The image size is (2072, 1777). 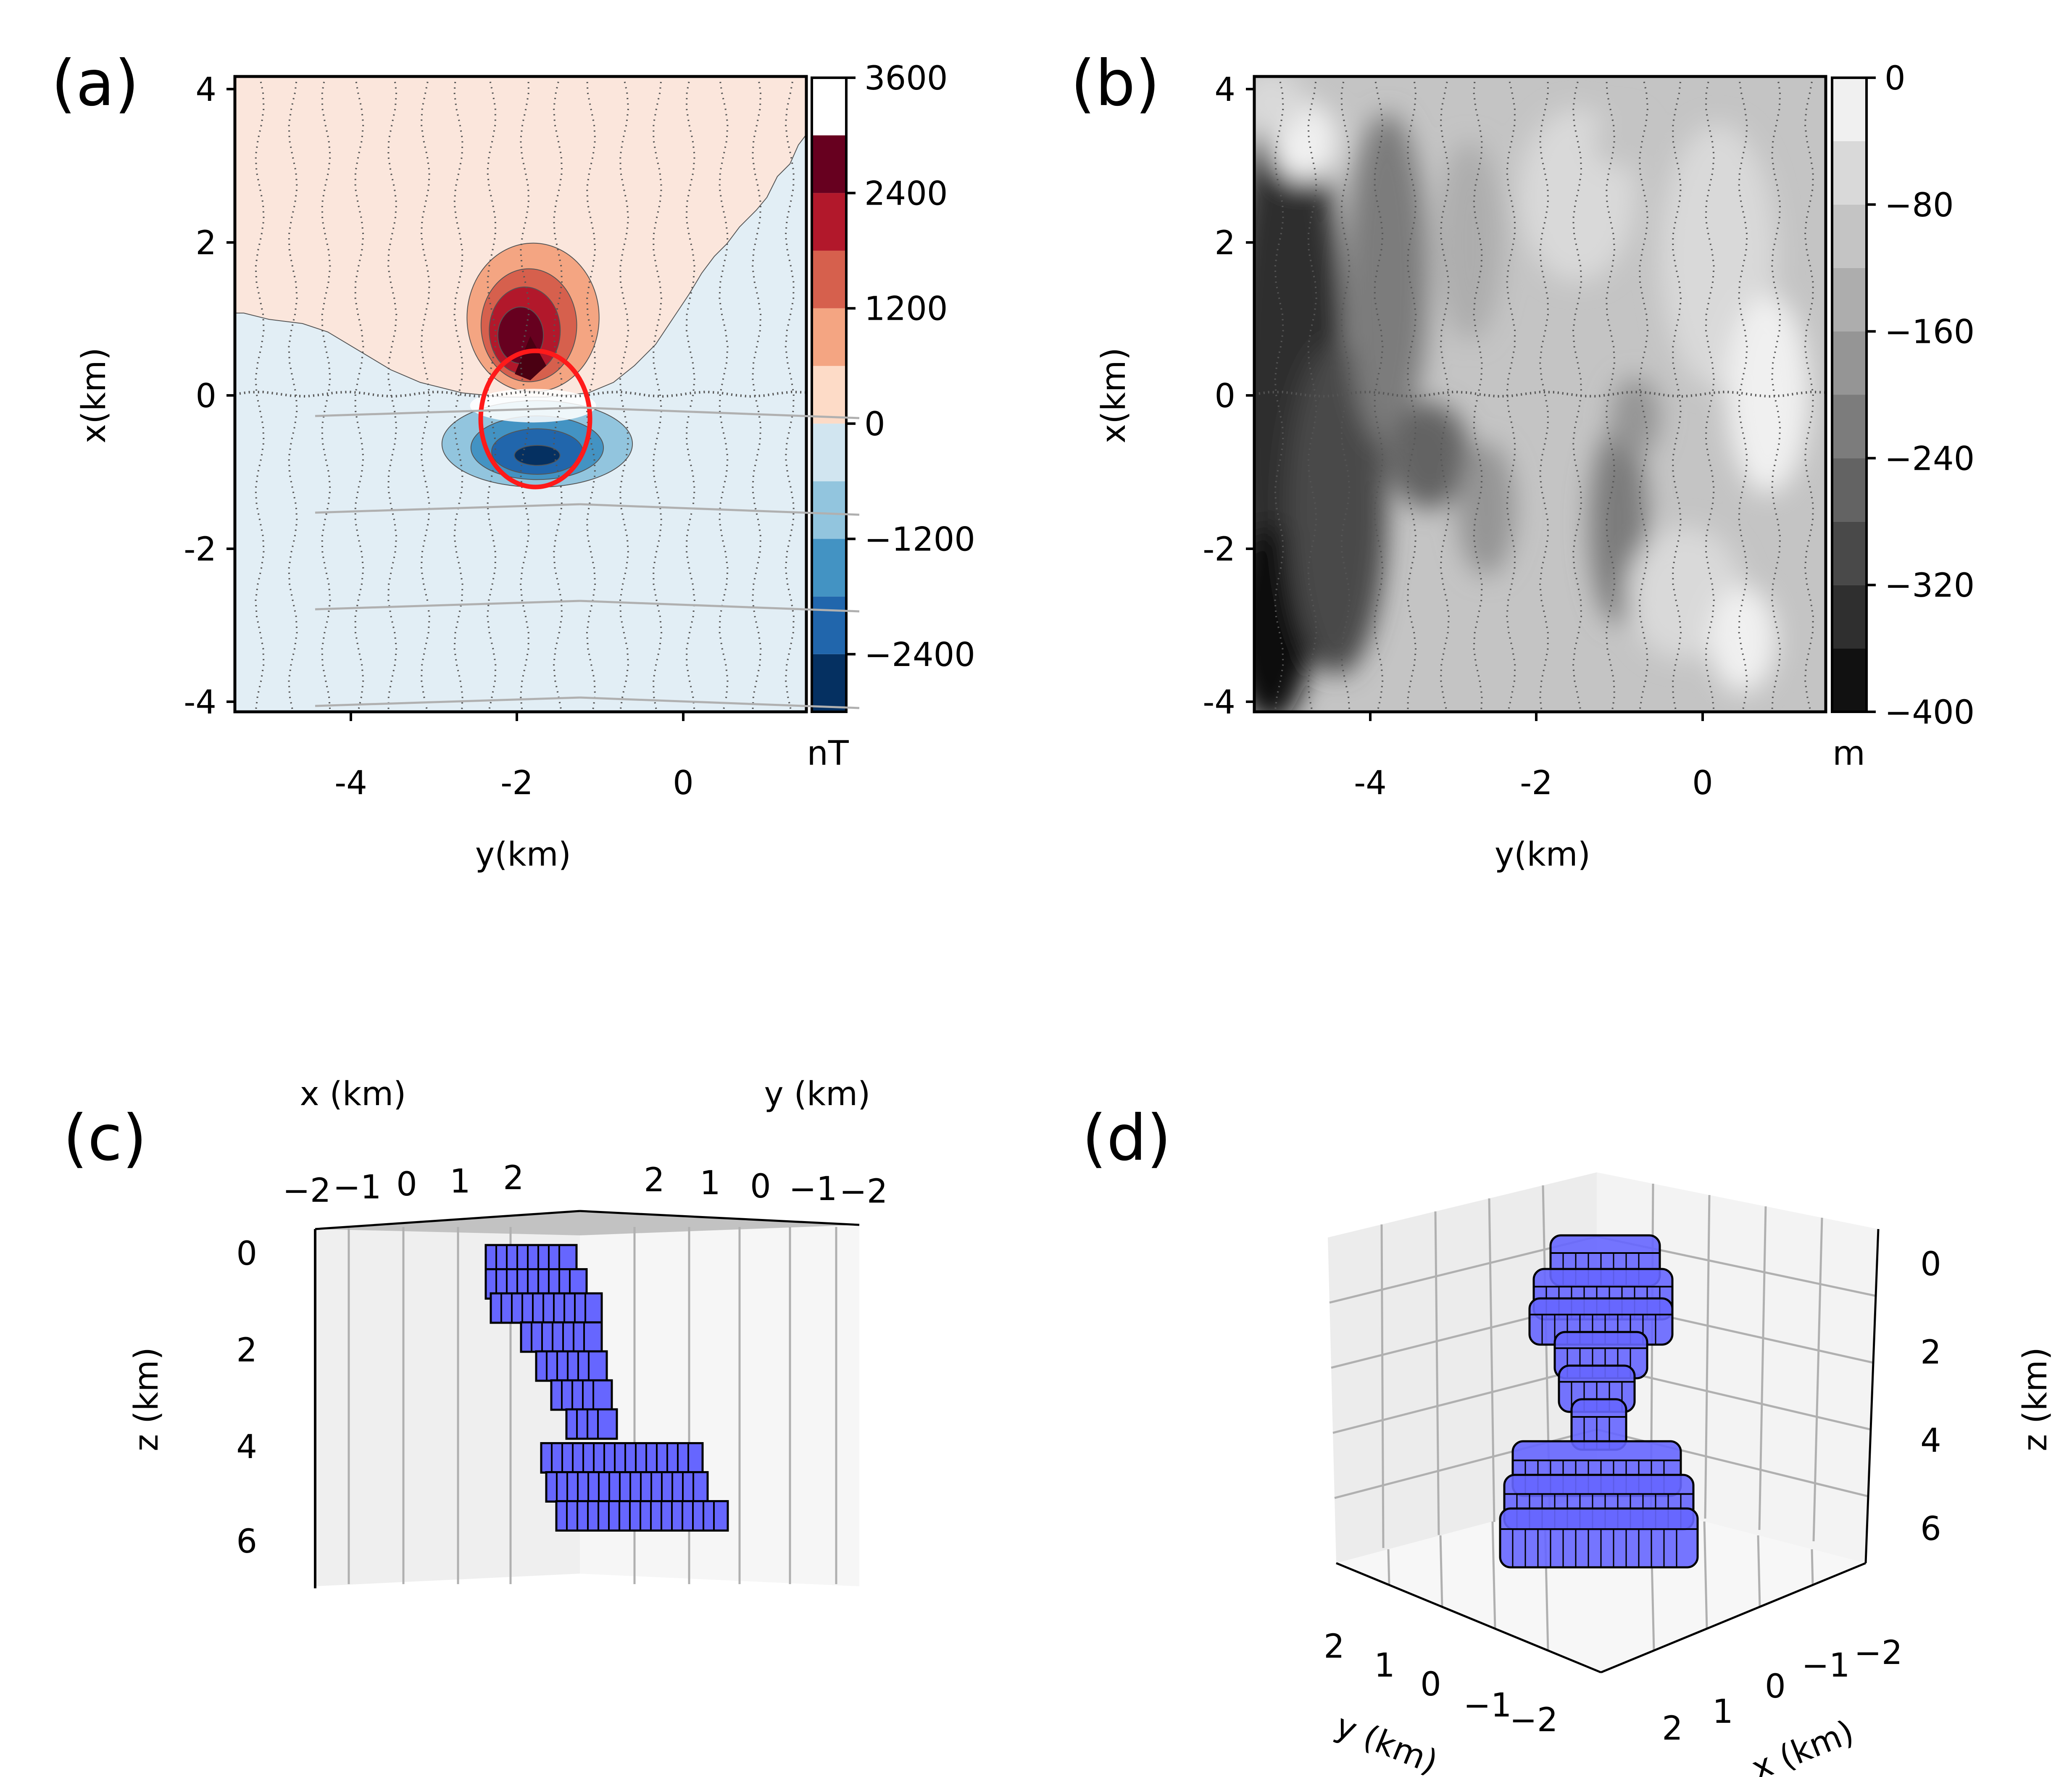 I want to click on panel-label-c: (c), so click(x=105, y=1138).